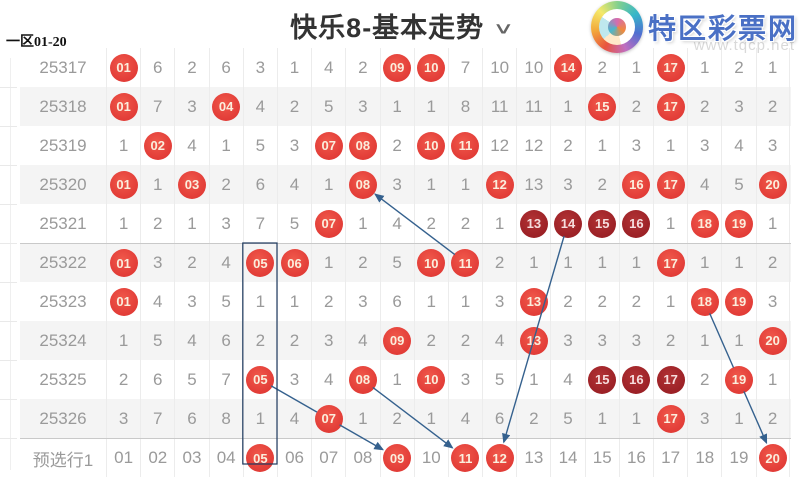 Image resolution: width=801 pixels, height=479 pixels. Describe the element at coordinates (405, 184) in the screenshot. I see `draw-row-25320: 25320 01 1 03 2 6 4 1 08 3 1 1 12 13 3 2 16 17 4 5 20` at that location.